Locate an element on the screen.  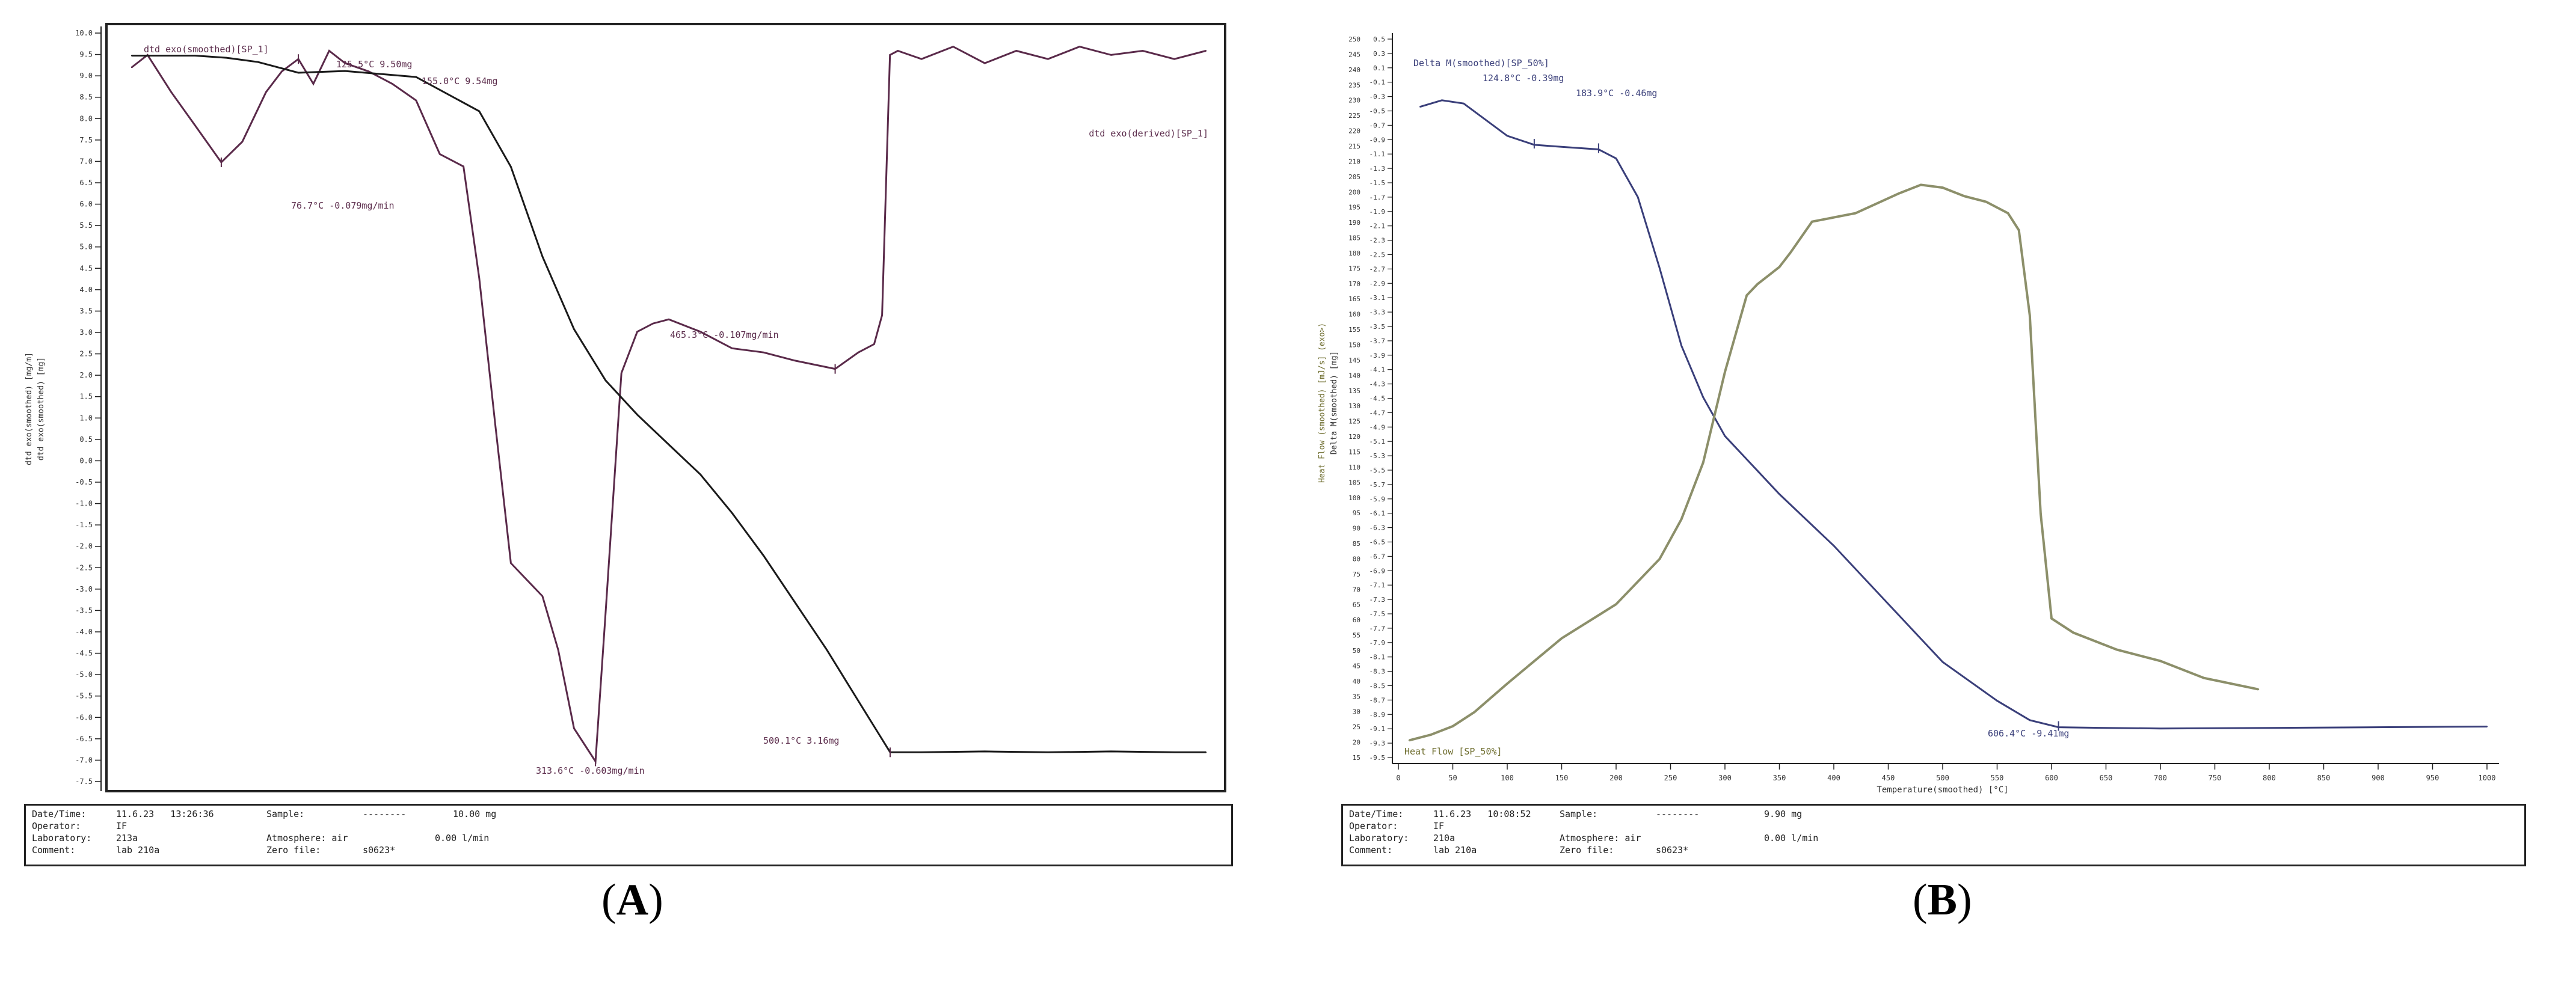
series-label-b-deltam: Delta M(smoothed)[SP_50%] is located at coordinates (1481, 63).